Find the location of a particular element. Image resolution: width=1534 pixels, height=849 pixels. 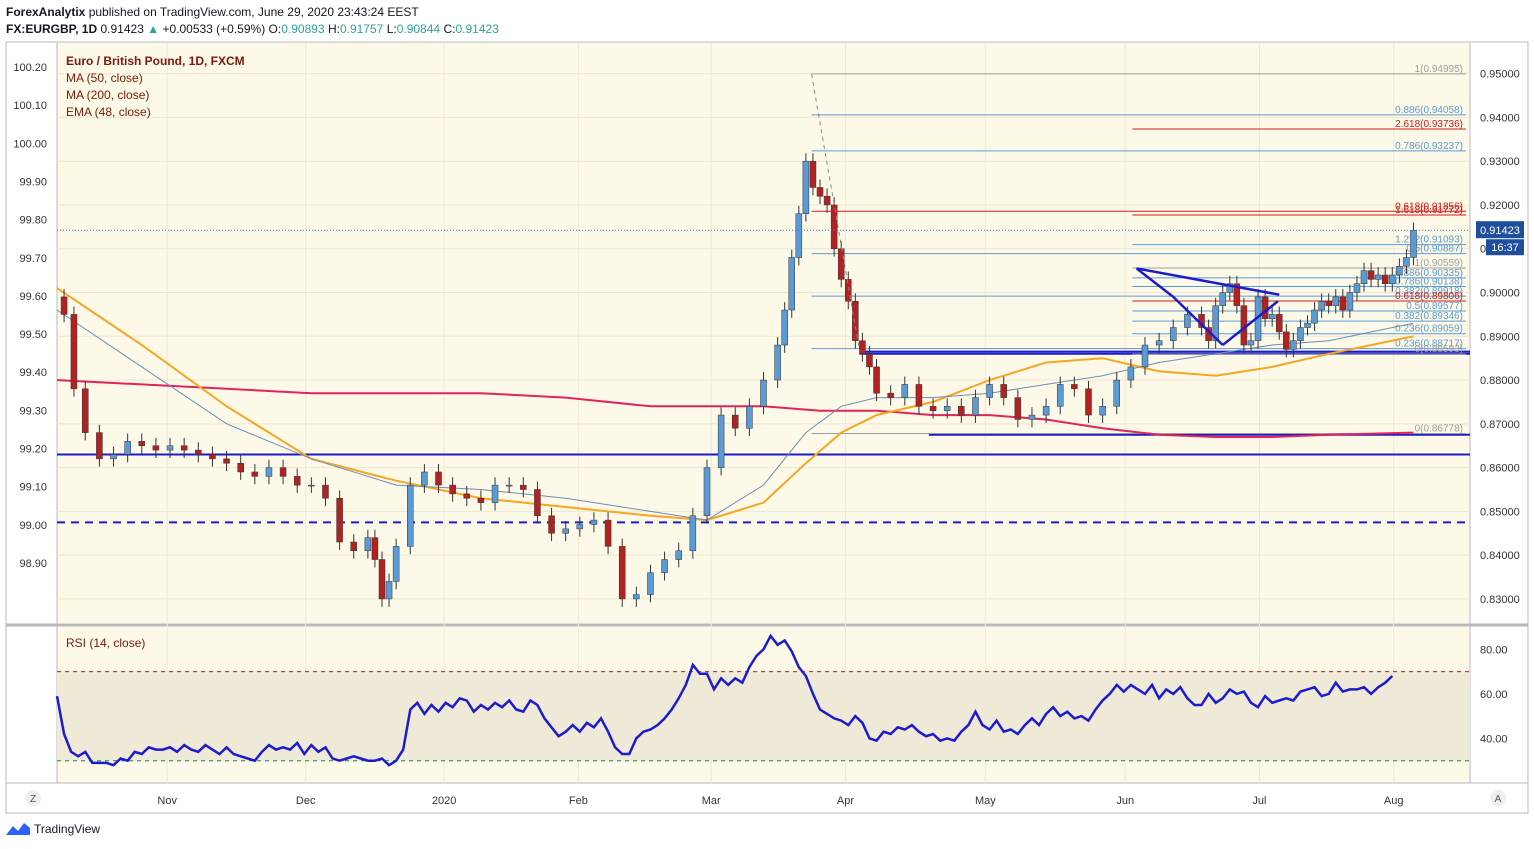

drawings is located at coordinates (1045, 212).